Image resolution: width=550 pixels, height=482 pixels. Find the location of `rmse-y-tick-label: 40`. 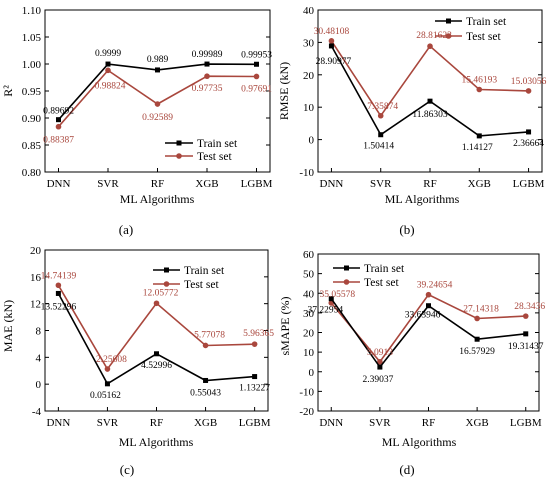

rmse-y-tick-label: 40 is located at coordinates (309, 11).